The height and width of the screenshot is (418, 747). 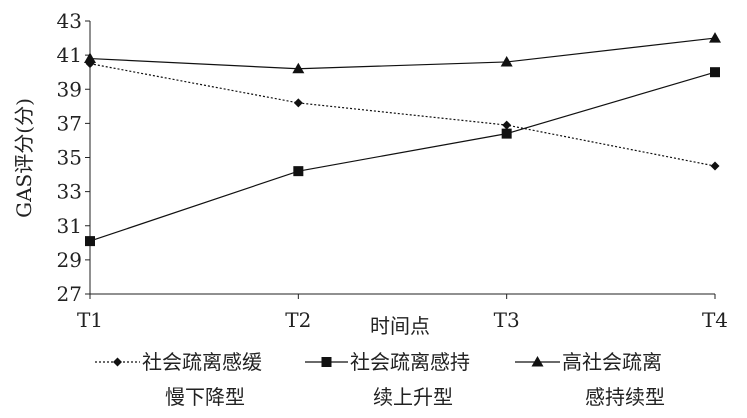 What do you see at coordinates (69, 123) in the screenshot?
I see `y-tick-label: 37` at bounding box center [69, 123].